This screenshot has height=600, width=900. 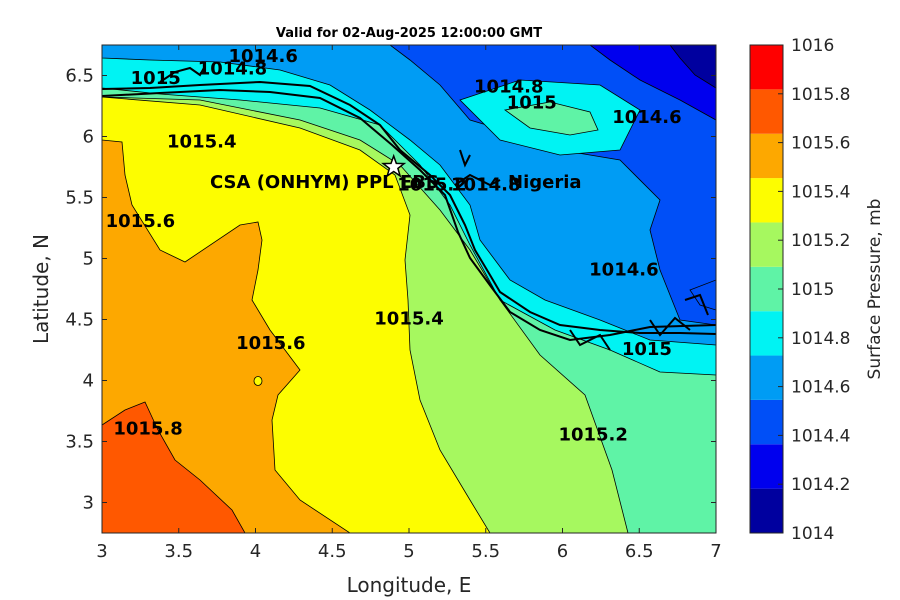 What do you see at coordinates (324, 182) in the screenshot?
I see `station-label: CSA (ONHYM) PPL EBS` at bounding box center [324, 182].